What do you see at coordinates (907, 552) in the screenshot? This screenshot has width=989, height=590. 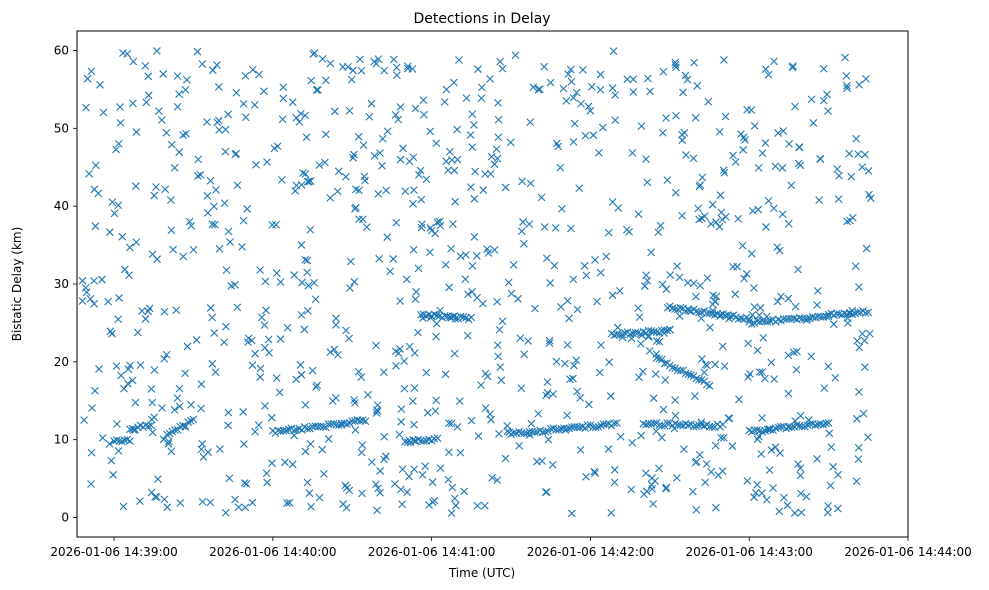 I see `x-tick-label: 2026-01-06 14:44:00` at bounding box center [907, 552].